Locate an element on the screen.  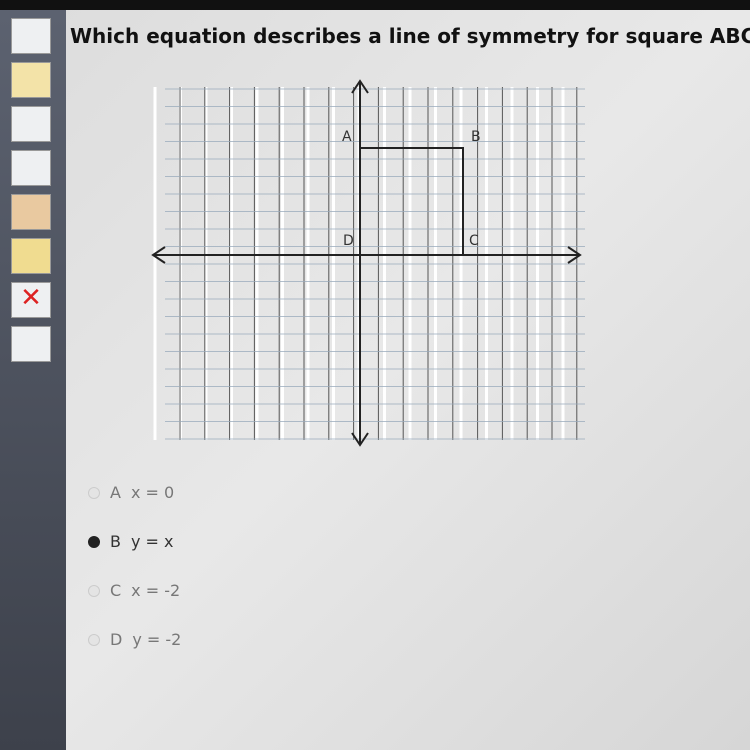
point-label: C is located at coordinates (474, 241).